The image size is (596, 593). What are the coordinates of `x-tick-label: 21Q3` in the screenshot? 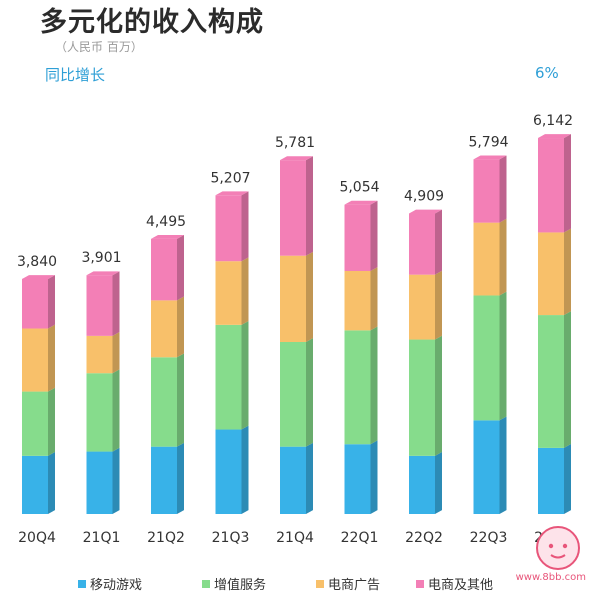 It's located at (231, 538).